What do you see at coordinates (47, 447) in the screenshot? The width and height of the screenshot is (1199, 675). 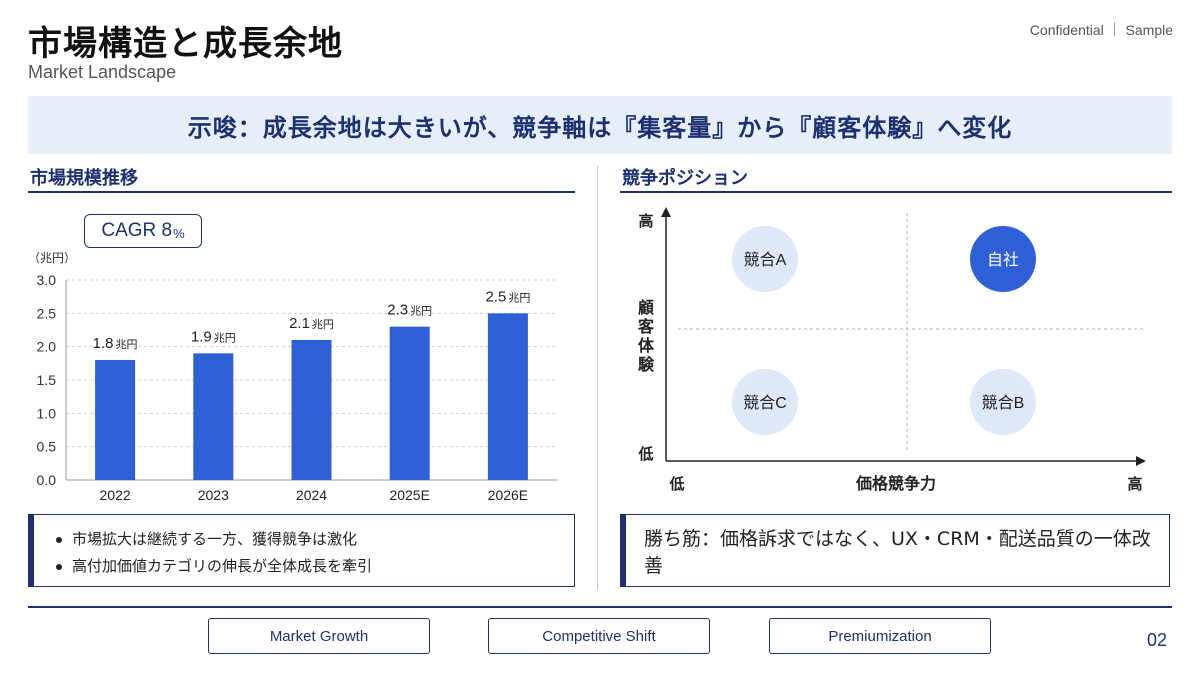 I see `bar-chart-ytick: 0.5` at bounding box center [47, 447].